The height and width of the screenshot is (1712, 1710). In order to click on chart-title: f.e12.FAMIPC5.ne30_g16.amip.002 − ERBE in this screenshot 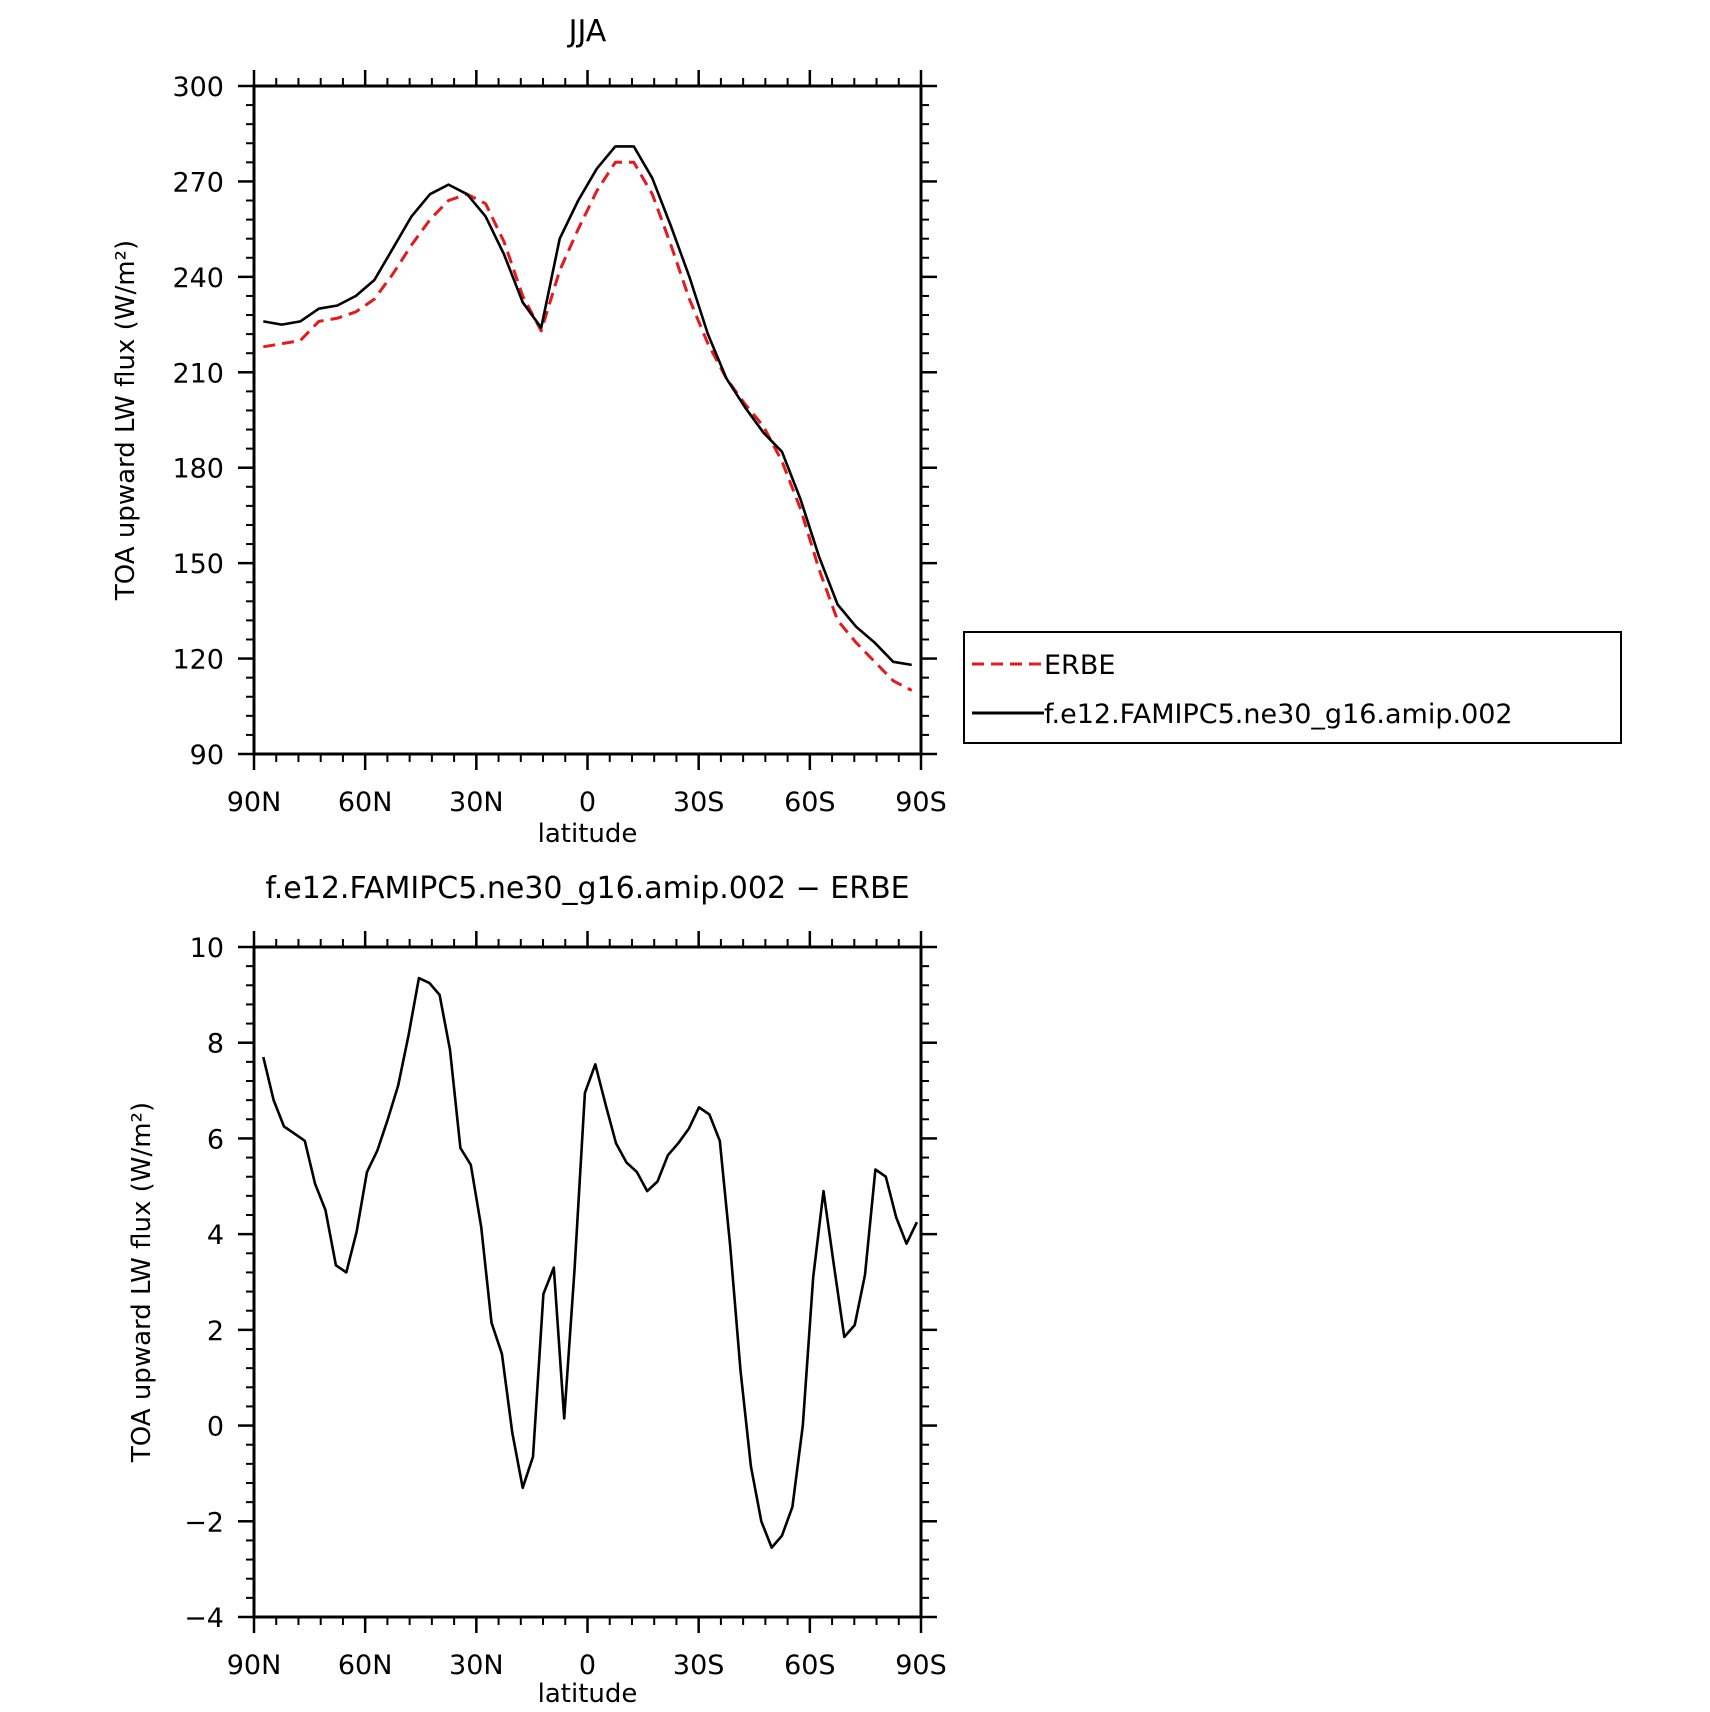, I will do `click(587, 888)`.